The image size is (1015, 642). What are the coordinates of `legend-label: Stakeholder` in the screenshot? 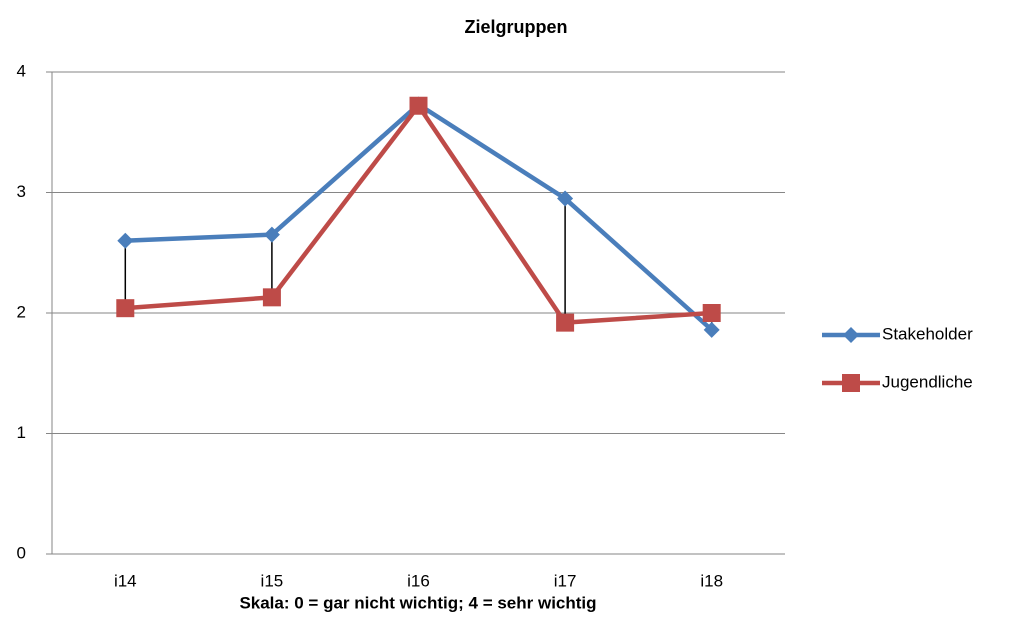 It's located at (927, 333).